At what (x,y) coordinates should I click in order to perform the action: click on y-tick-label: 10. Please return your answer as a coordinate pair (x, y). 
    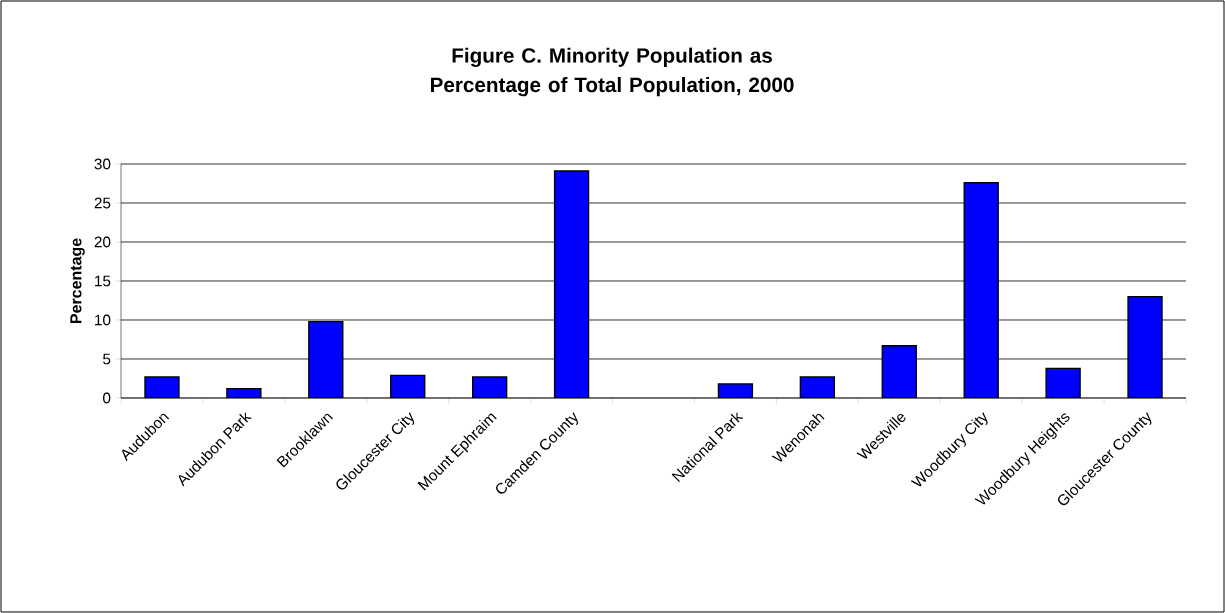
    Looking at the image, I should click on (103, 320).